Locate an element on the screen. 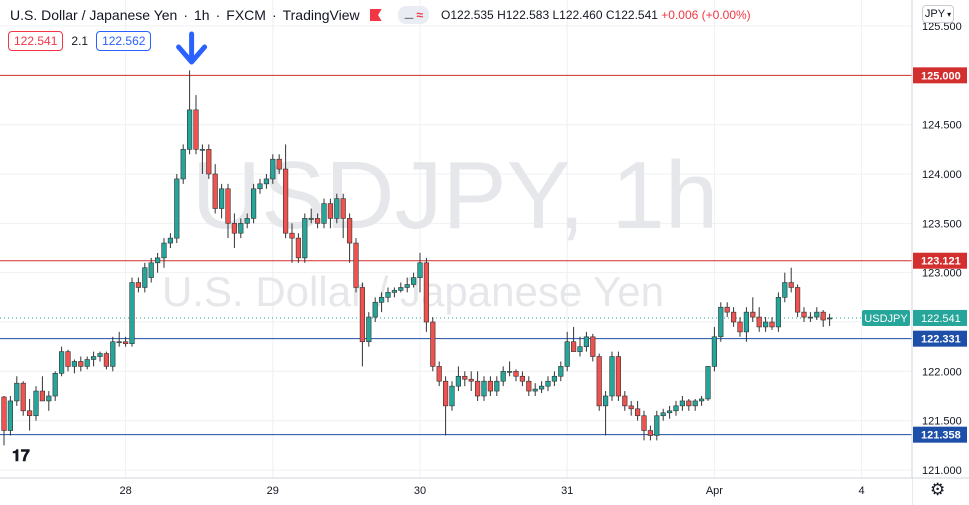 The height and width of the screenshot is (505, 969). level-price-label: 122.331 is located at coordinates (941, 340).